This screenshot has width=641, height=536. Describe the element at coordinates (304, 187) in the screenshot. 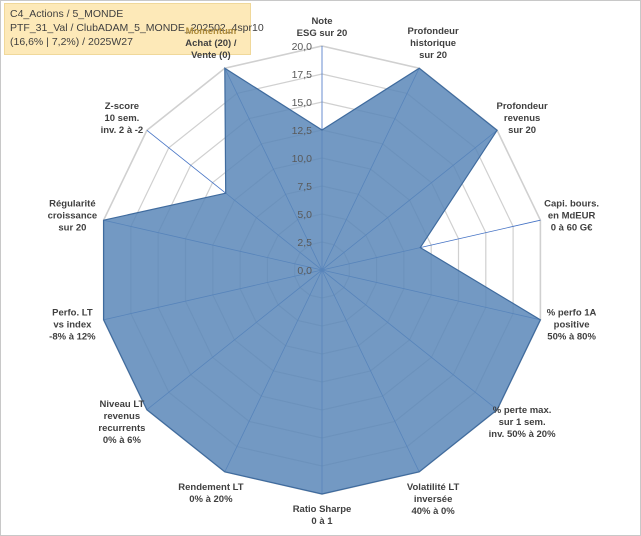

I see `tick-label: 7,5` at that location.